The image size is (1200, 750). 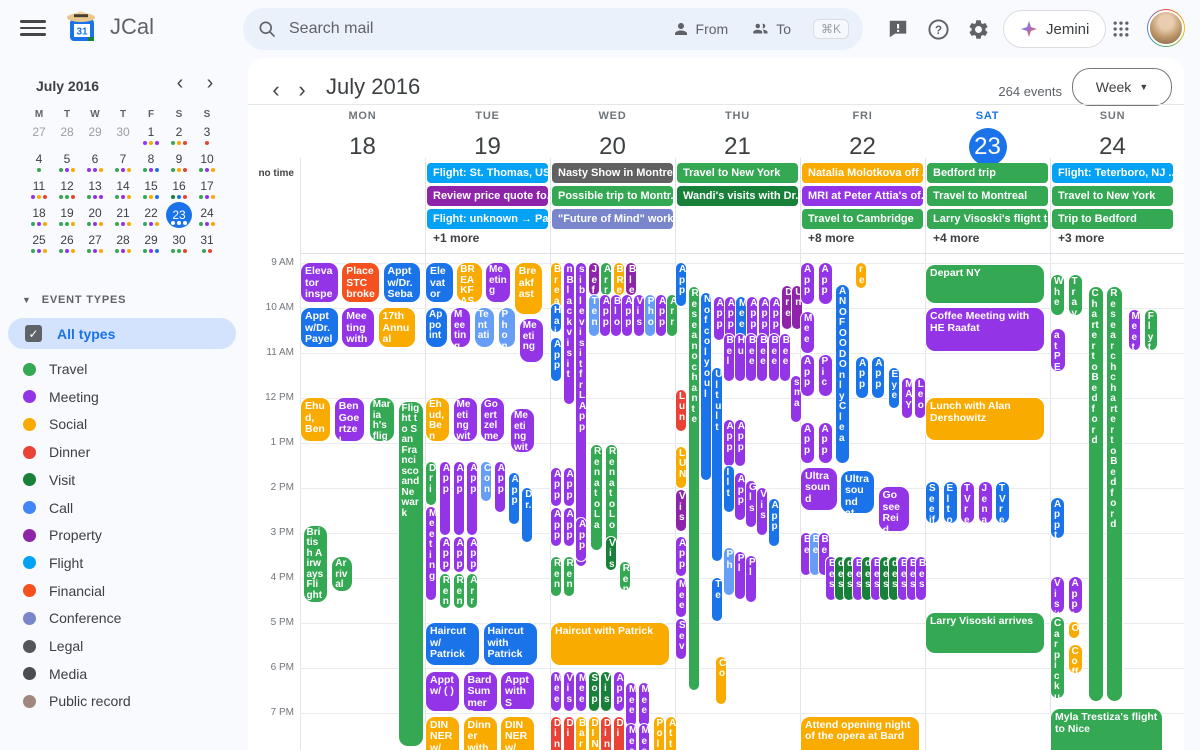 I want to click on event: Appt w/ ( ), so click(x=442, y=691).